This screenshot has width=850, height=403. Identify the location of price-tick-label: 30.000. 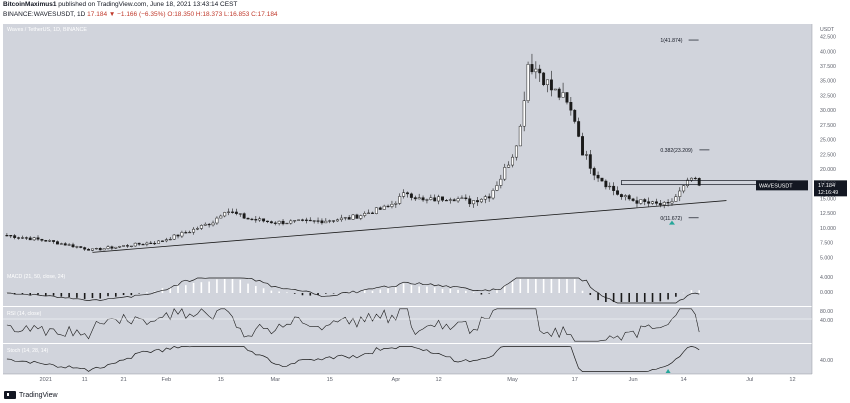
(828, 111).